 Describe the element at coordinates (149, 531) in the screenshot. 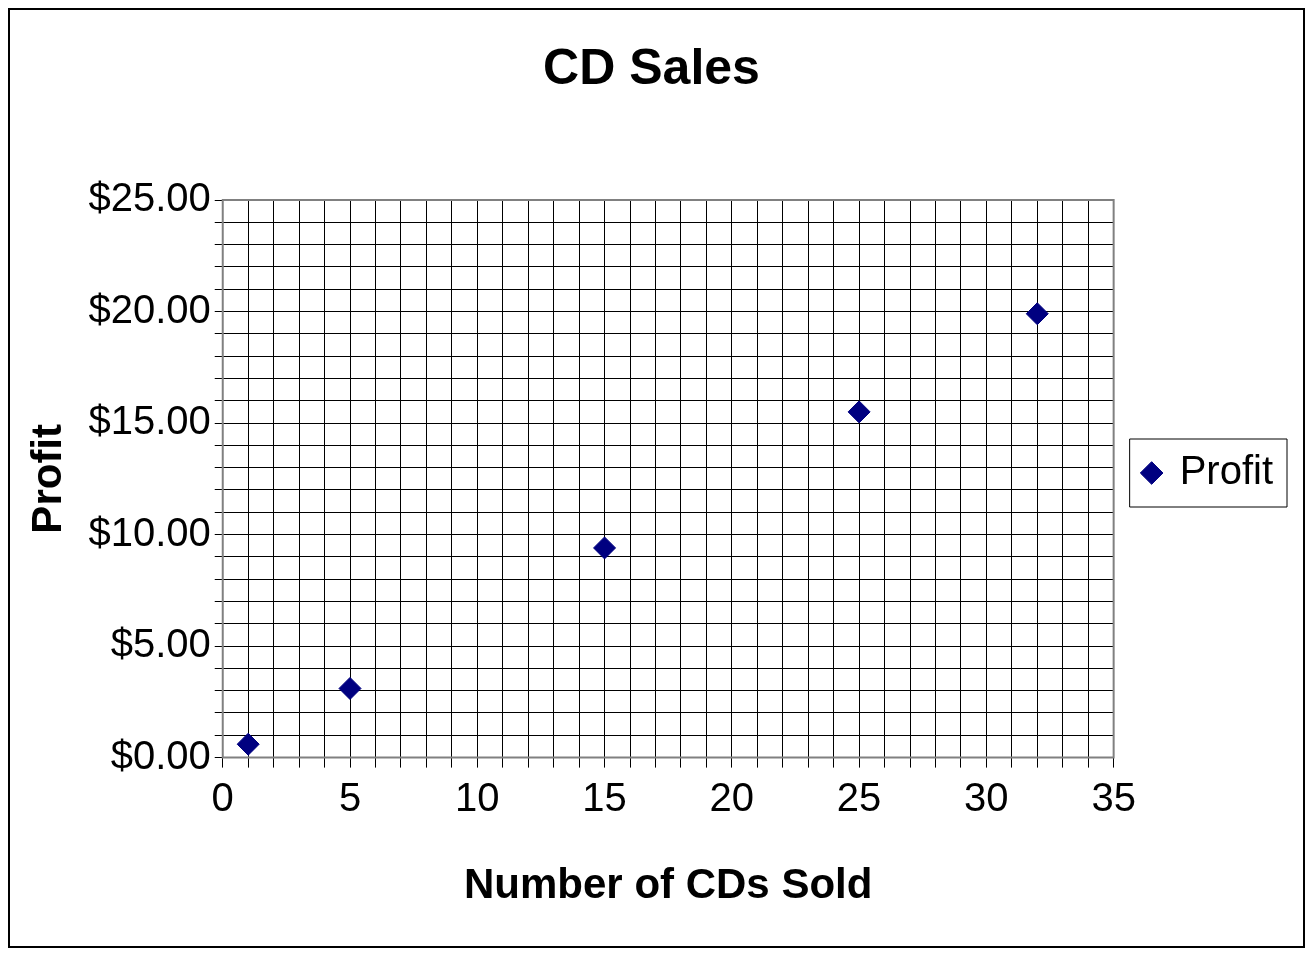

I see `y-tick-label: $10.00` at that location.